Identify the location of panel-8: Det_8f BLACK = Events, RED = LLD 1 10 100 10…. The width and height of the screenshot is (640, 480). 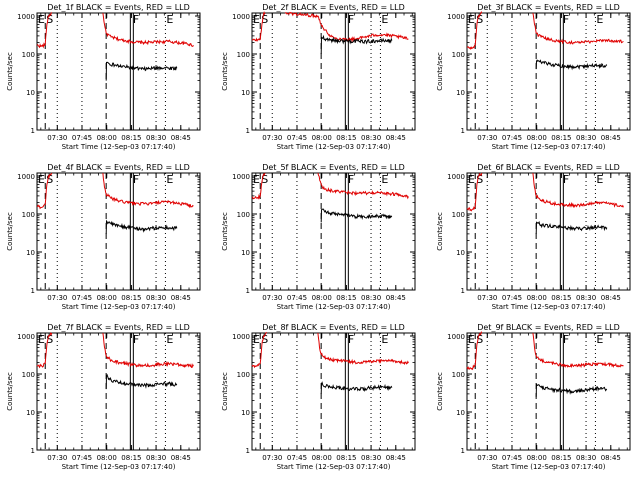
(318, 397).